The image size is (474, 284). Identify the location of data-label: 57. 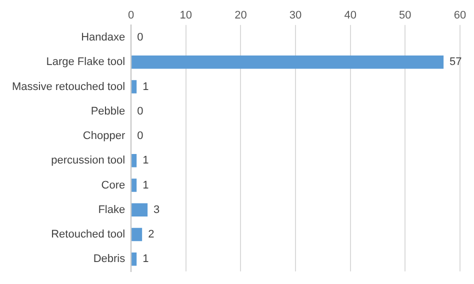
(456, 62).